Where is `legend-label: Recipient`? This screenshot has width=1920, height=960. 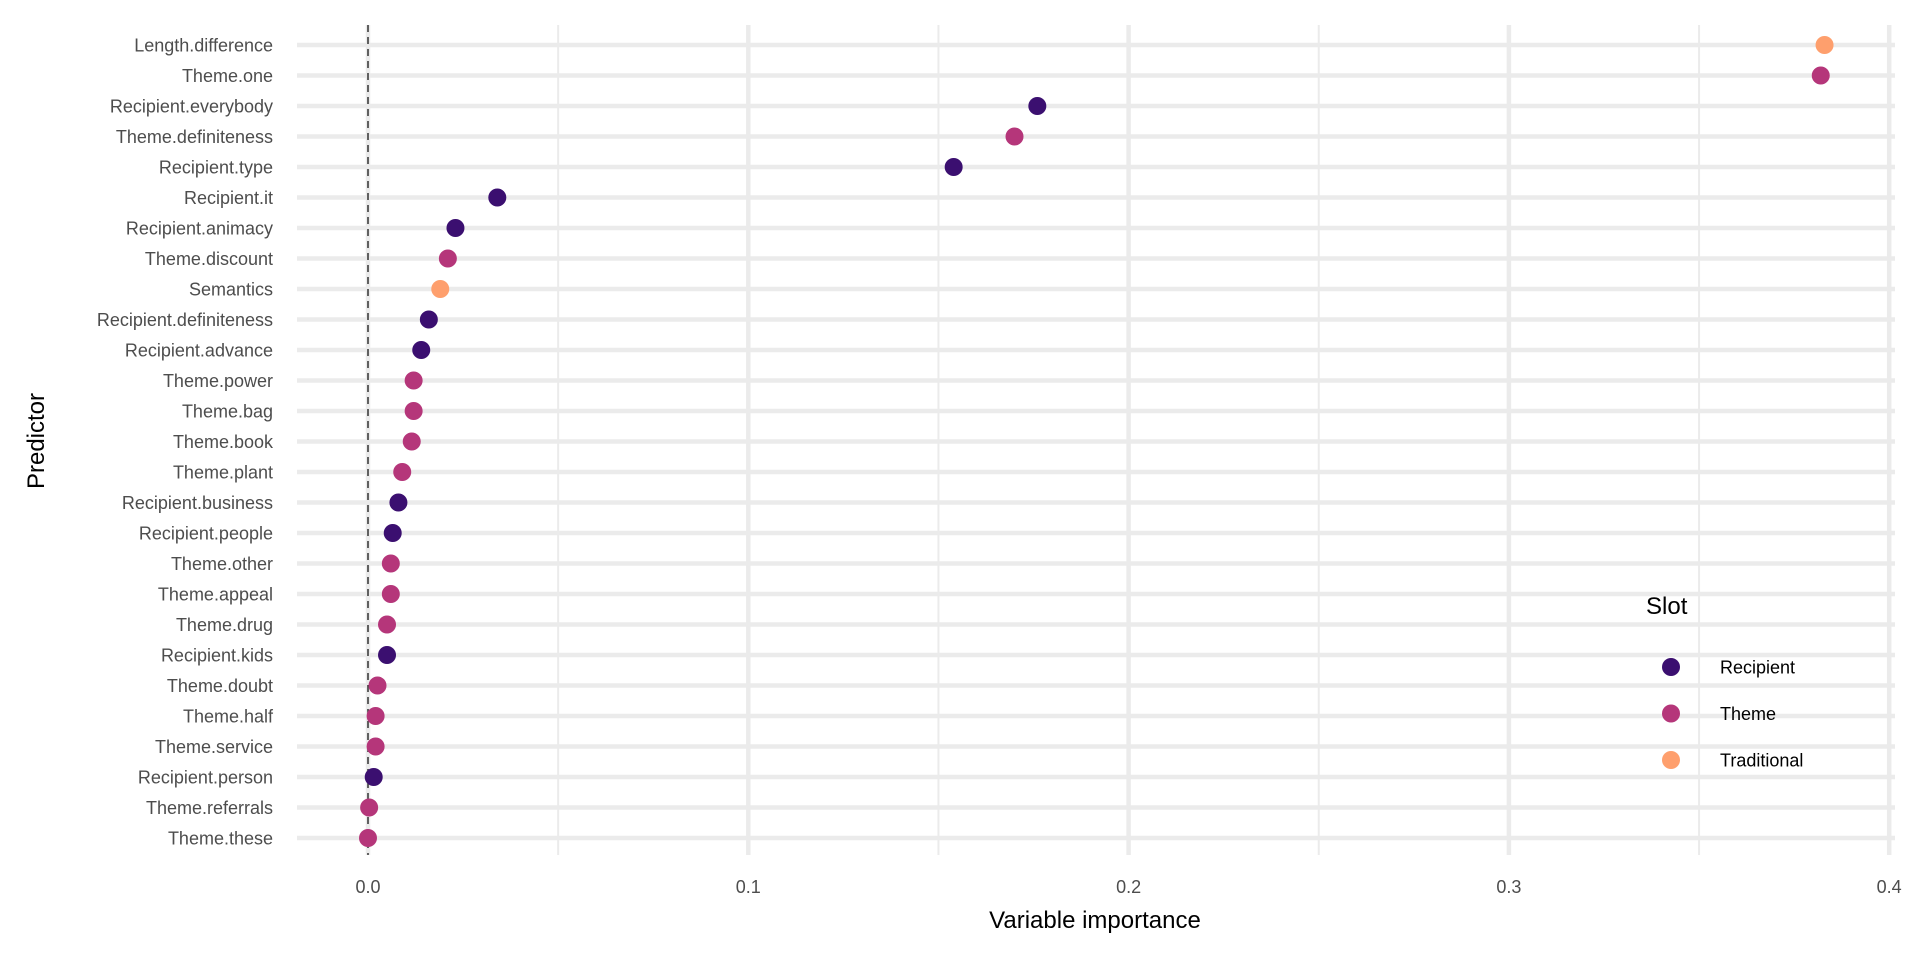
legend-label: Recipient is located at coordinates (1757, 668).